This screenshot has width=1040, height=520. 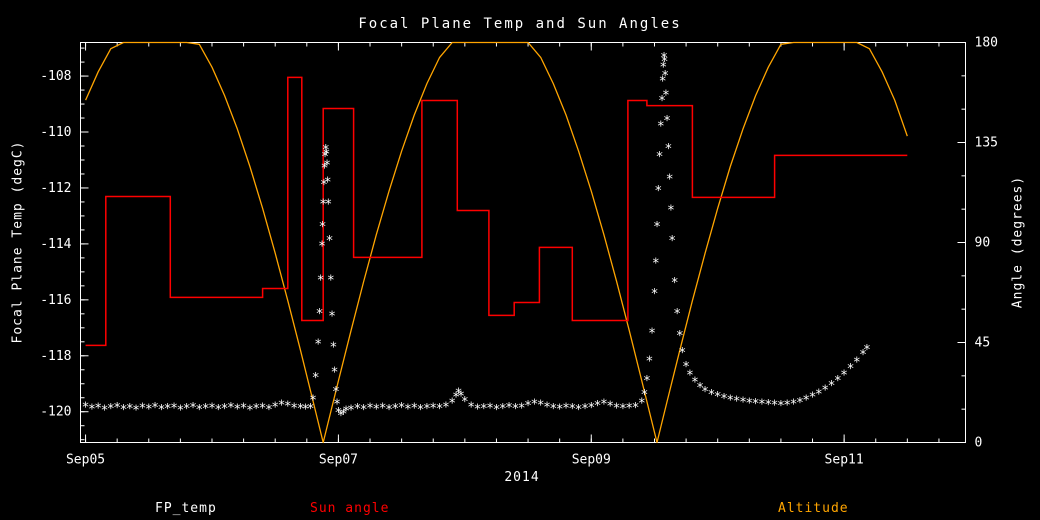 What do you see at coordinates (986, 43) in the screenshot?
I see `svg-text: 180` at bounding box center [986, 43].